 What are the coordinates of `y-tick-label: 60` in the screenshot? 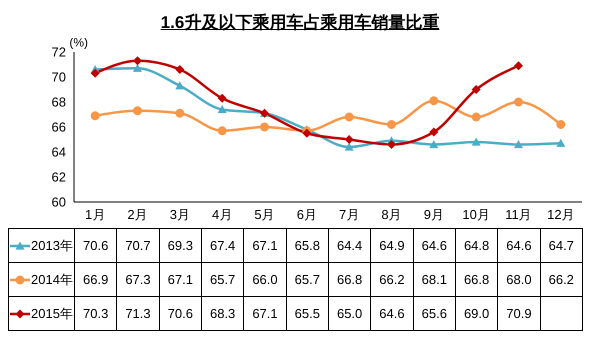 It's located at (59, 202).